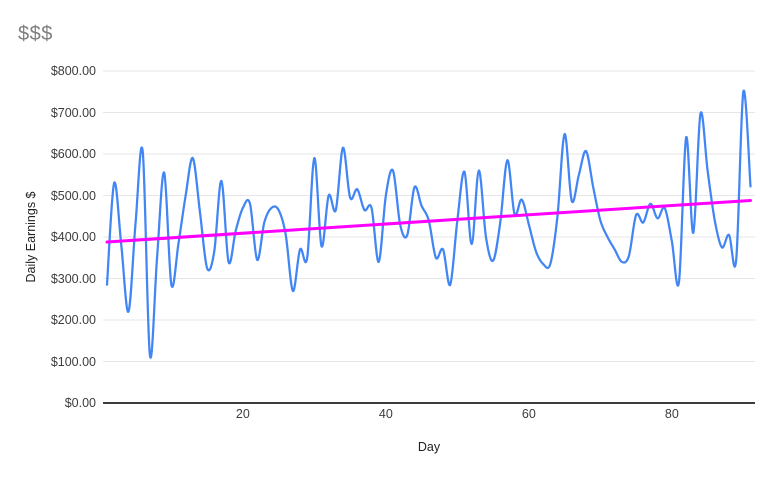  What do you see at coordinates (73, 361) in the screenshot?
I see `y-tick-label: $100.00` at bounding box center [73, 361].